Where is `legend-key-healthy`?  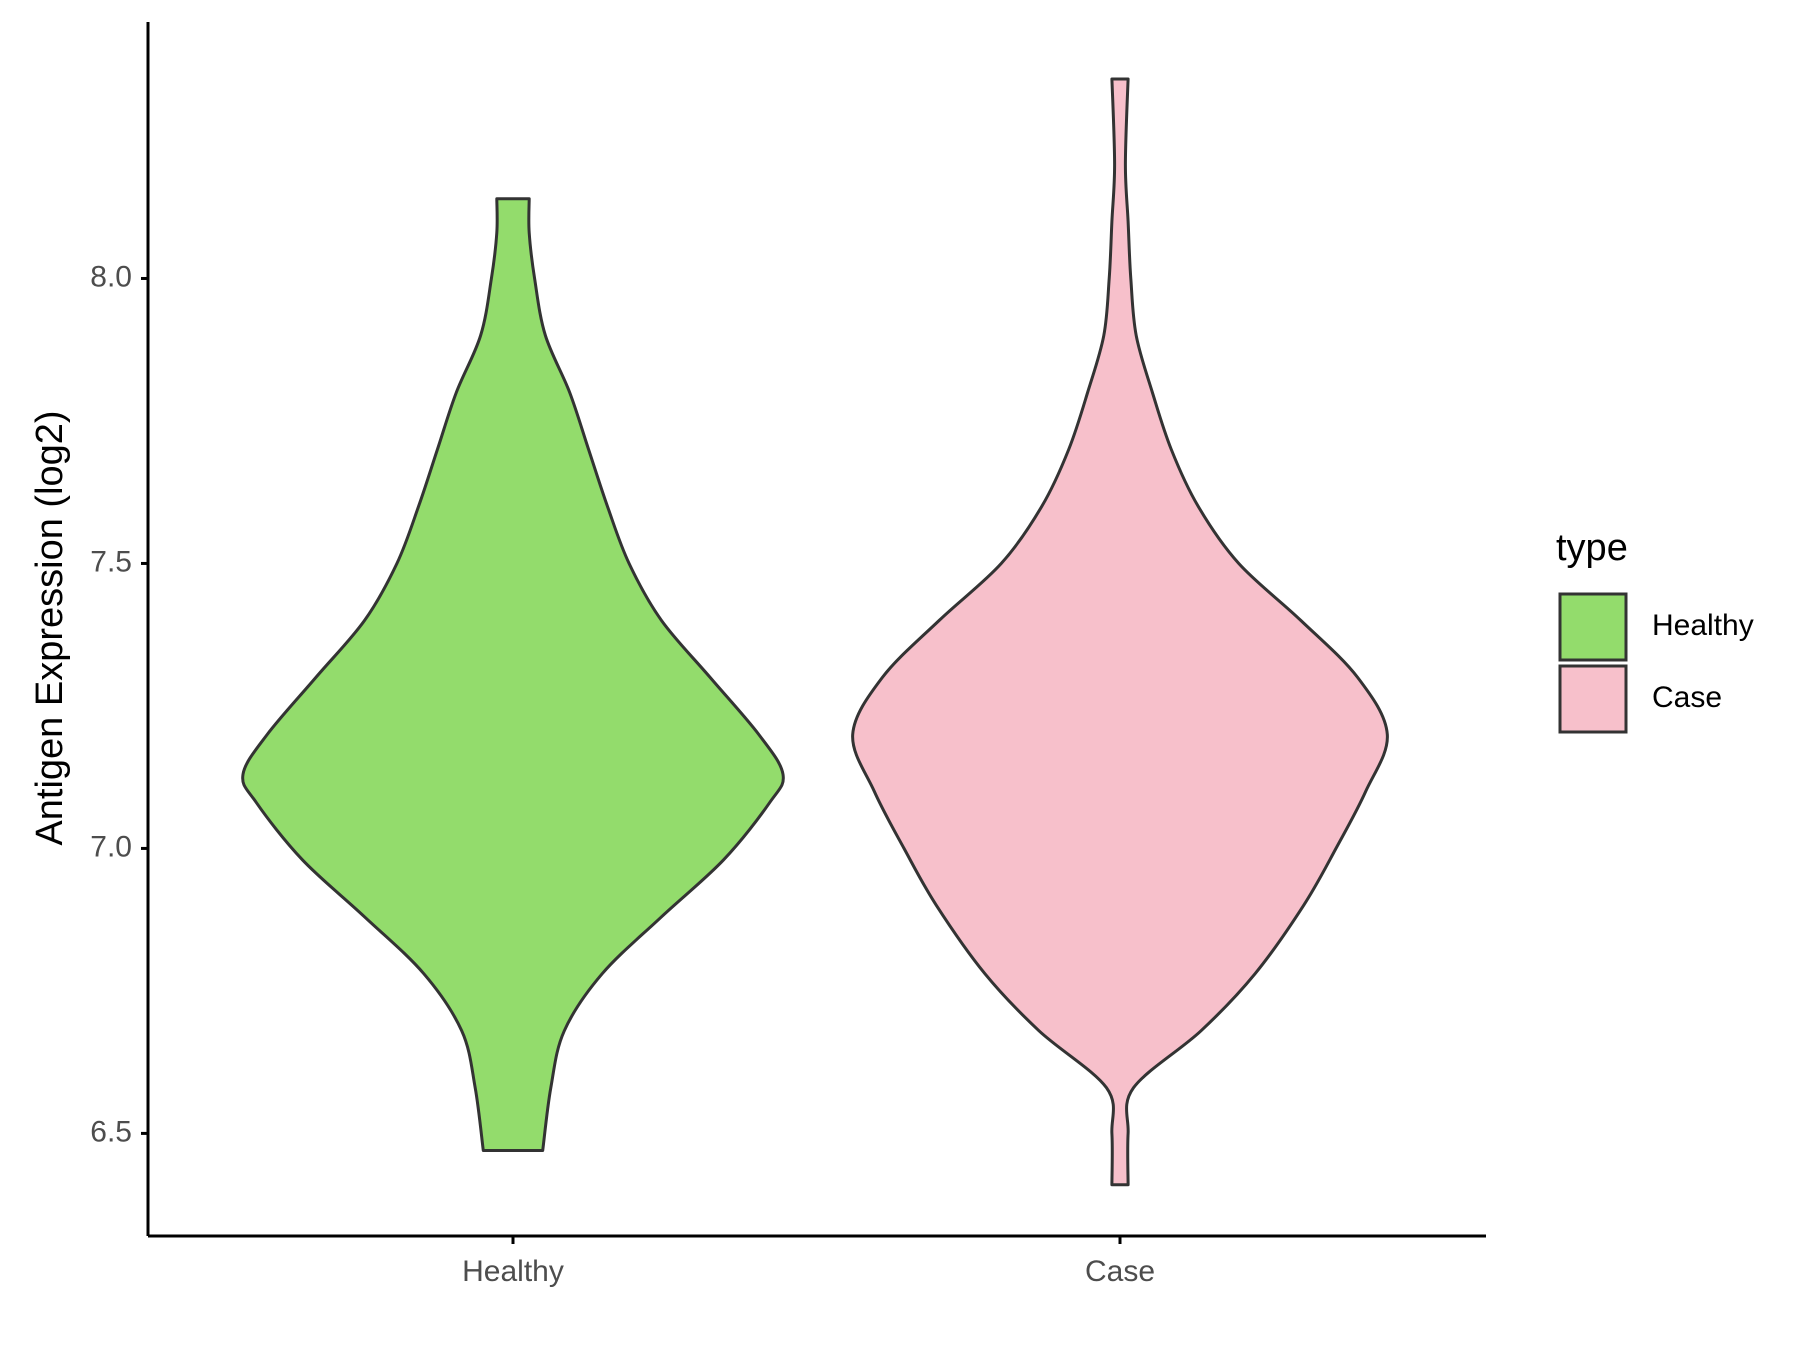 legend-key-healthy is located at coordinates (1593, 627).